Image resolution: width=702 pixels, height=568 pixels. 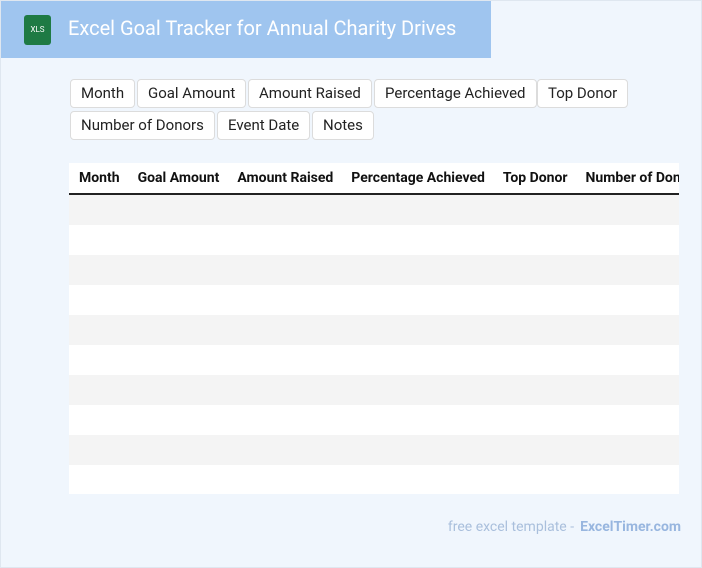 I want to click on column-header: Month, so click(x=98, y=179).